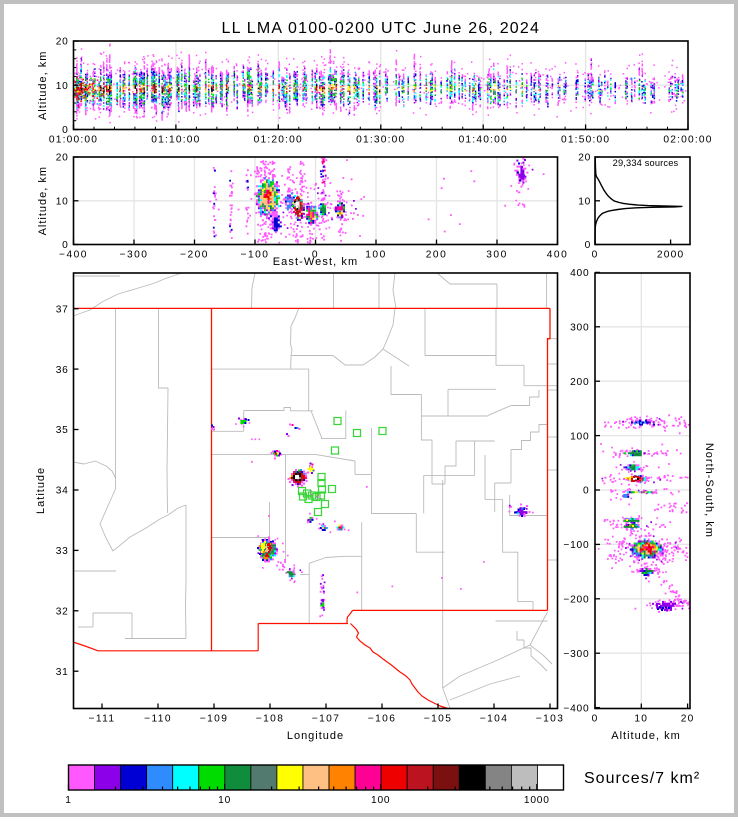 The width and height of the screenshot is (738, 822). I want to click on svg-text: 37, so click(62, 309).